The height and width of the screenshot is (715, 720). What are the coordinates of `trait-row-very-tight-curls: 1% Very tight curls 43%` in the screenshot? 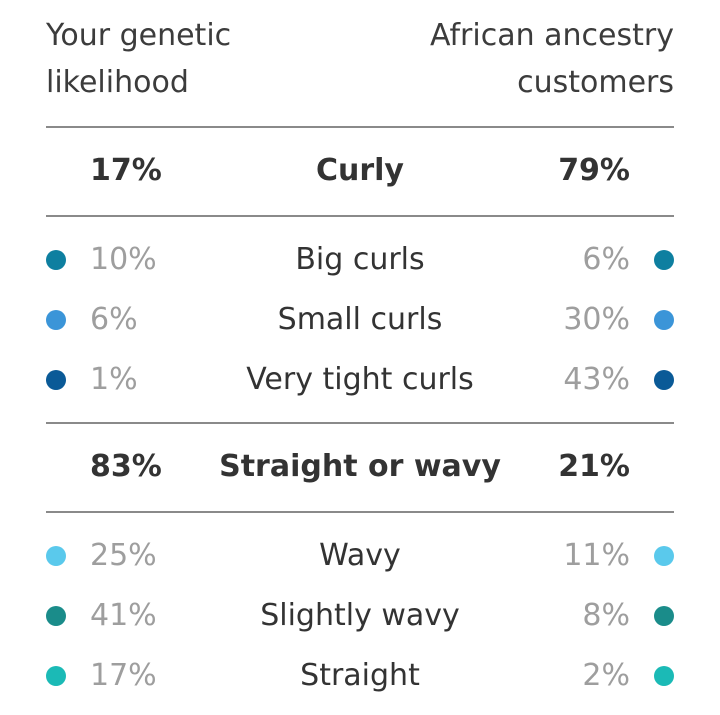 It's located at (360, 380).